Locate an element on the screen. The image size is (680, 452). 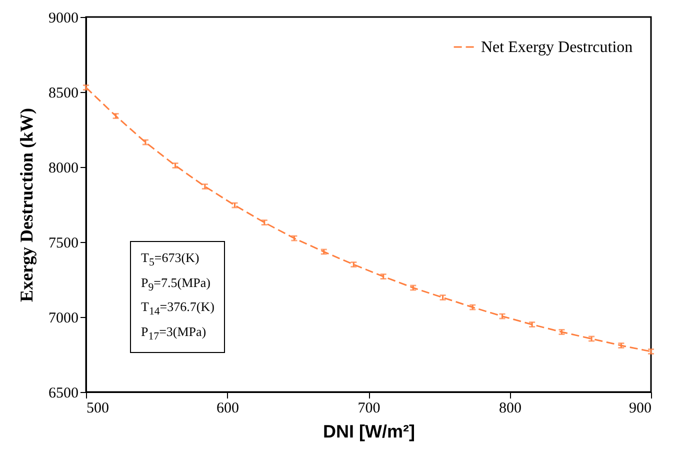
x-tick-label: 800 is located at coordinates (510, 408).